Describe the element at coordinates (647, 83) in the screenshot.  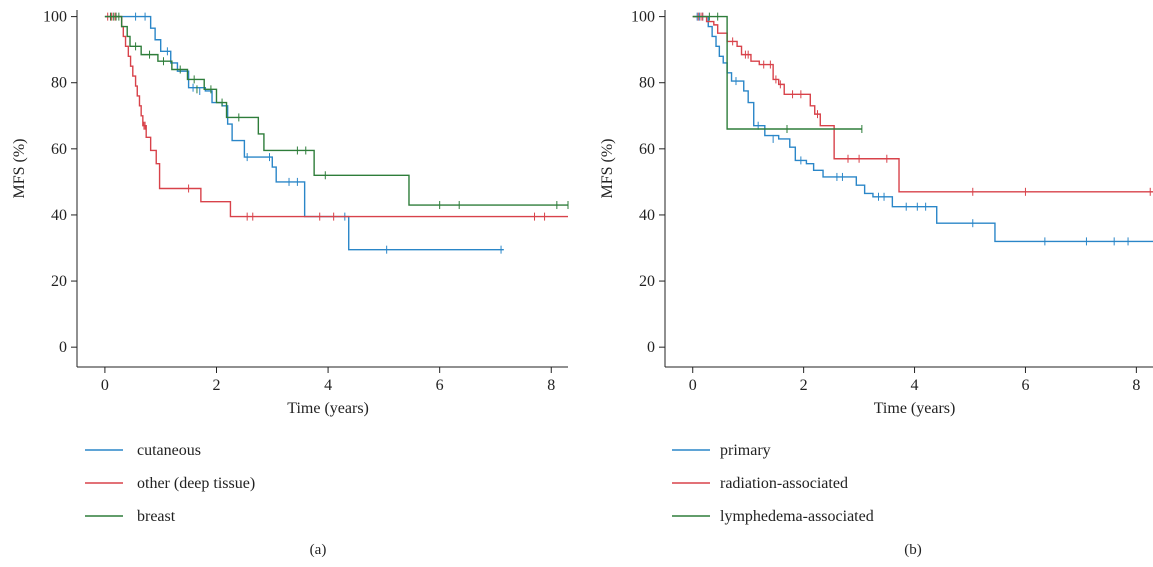
I see `y-tick-label-b: 80` at that location.